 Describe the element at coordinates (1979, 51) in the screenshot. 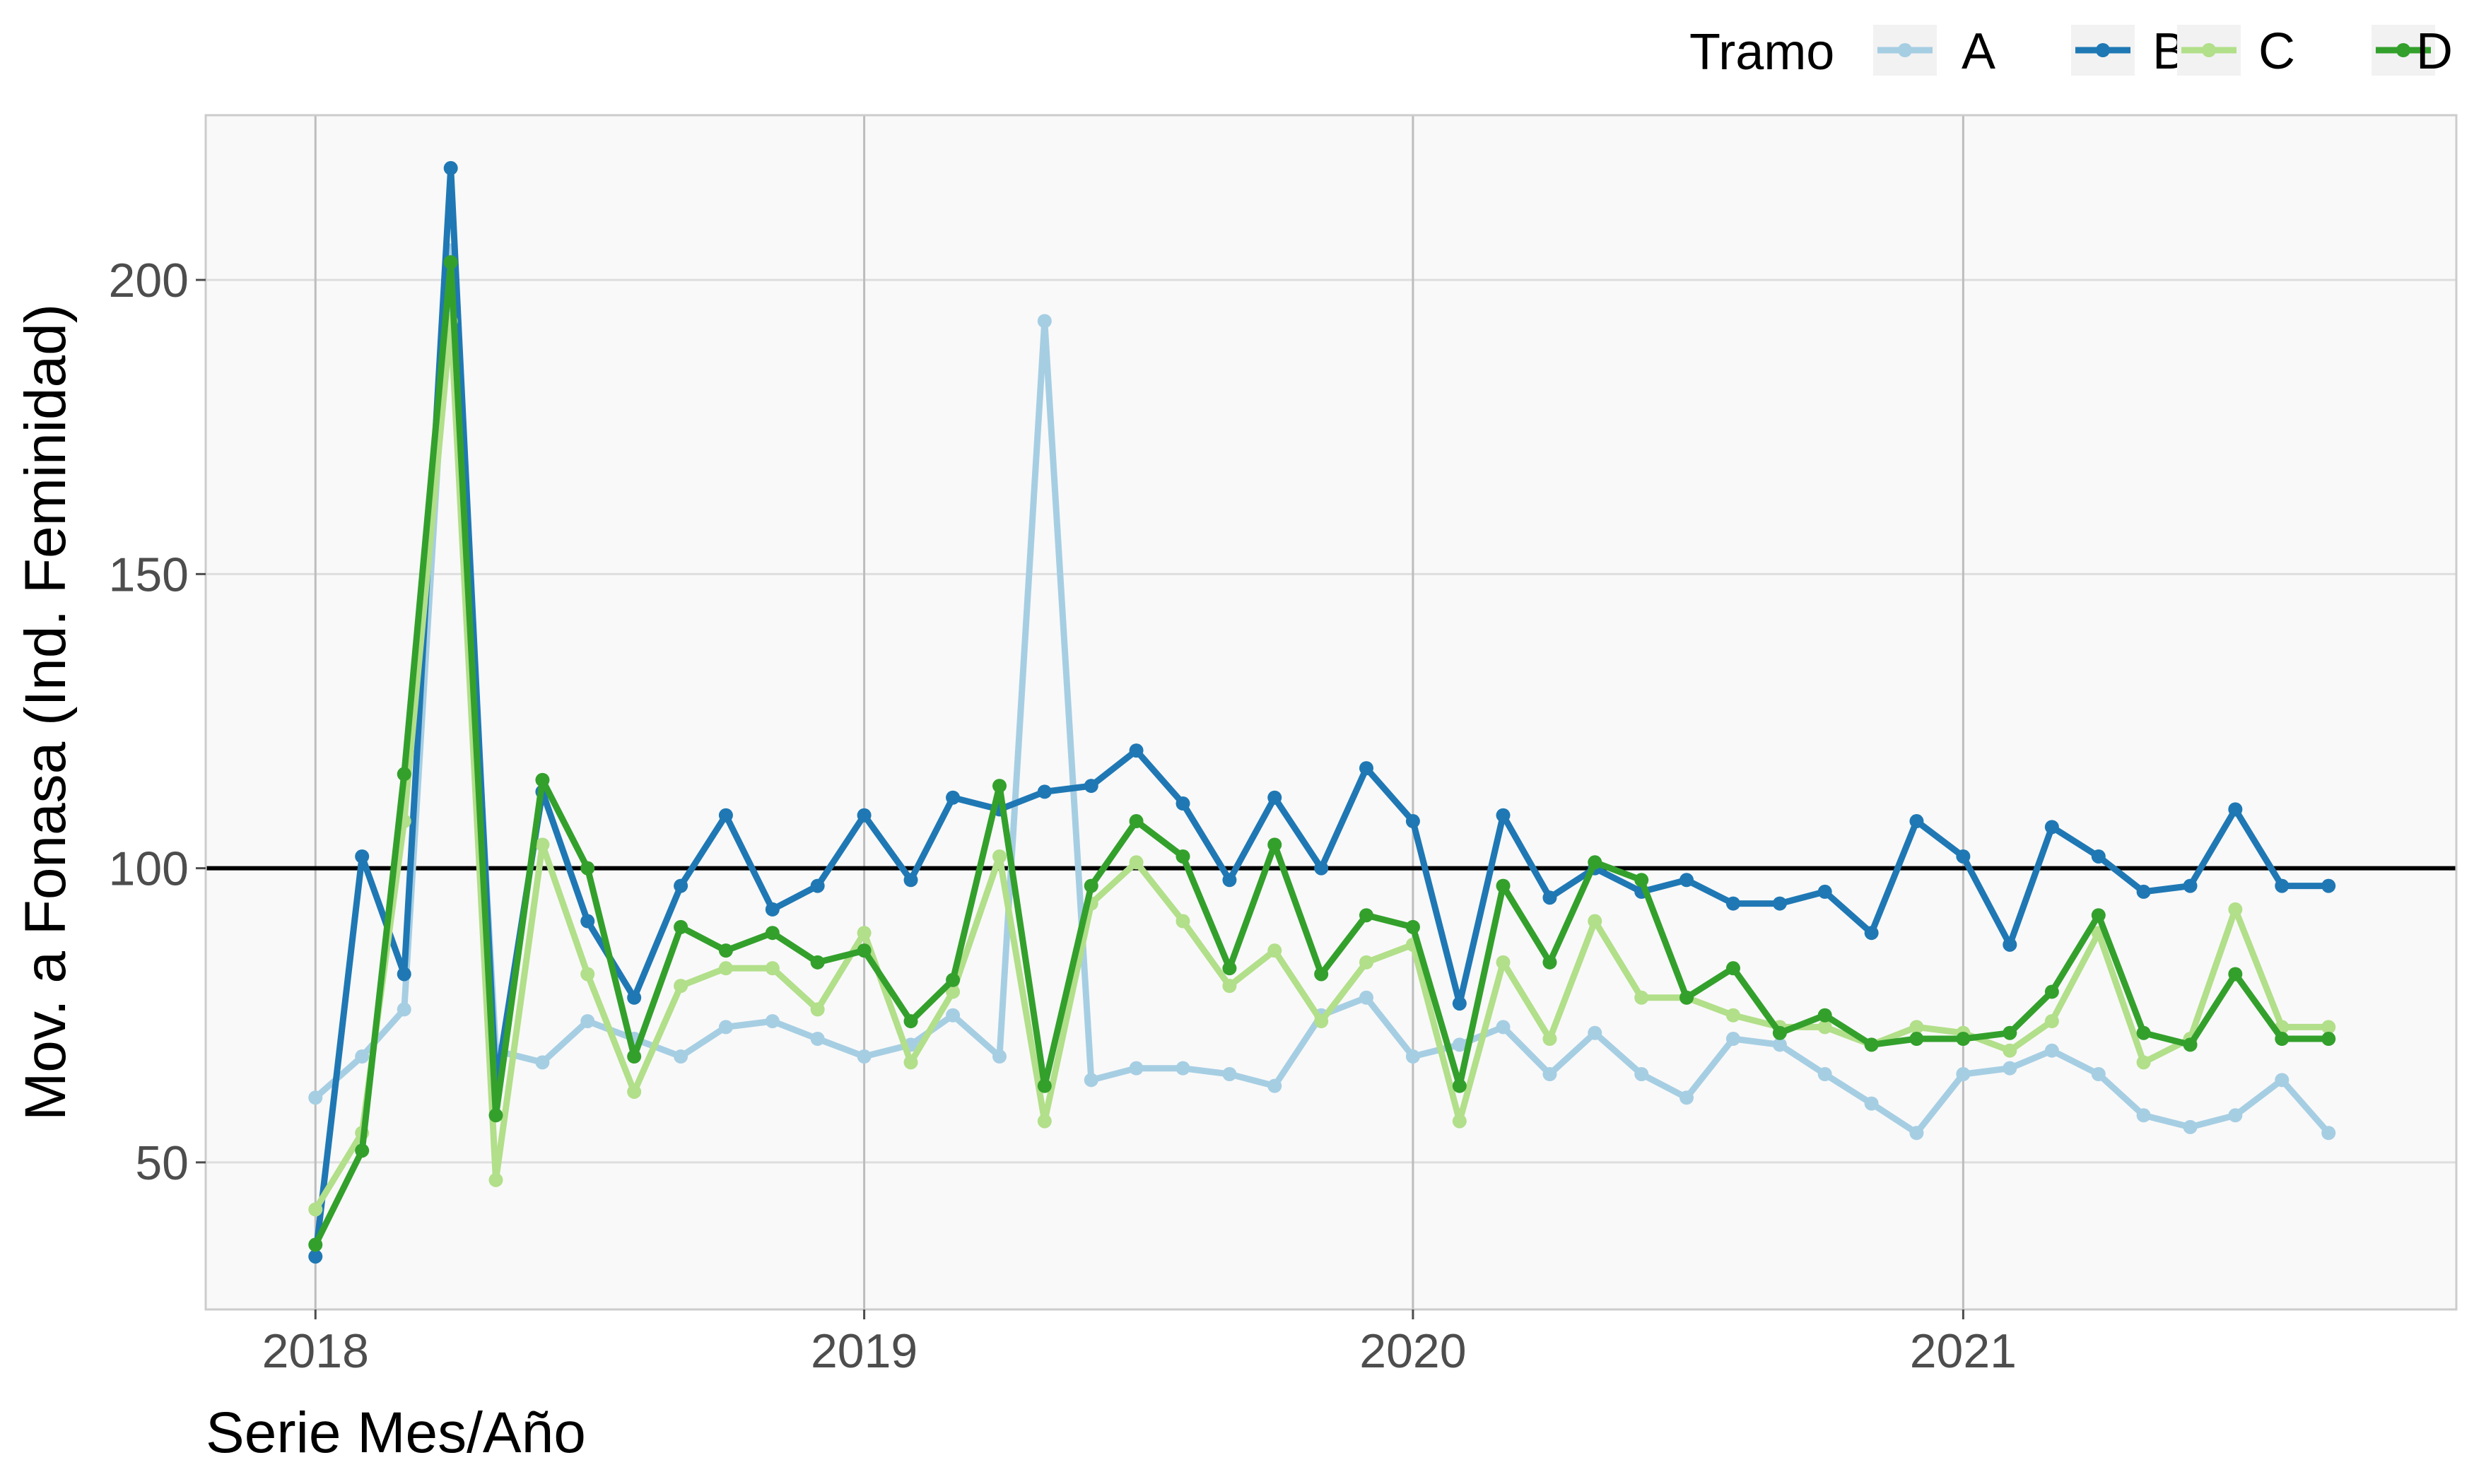

I see `legend-label: A` at that location.